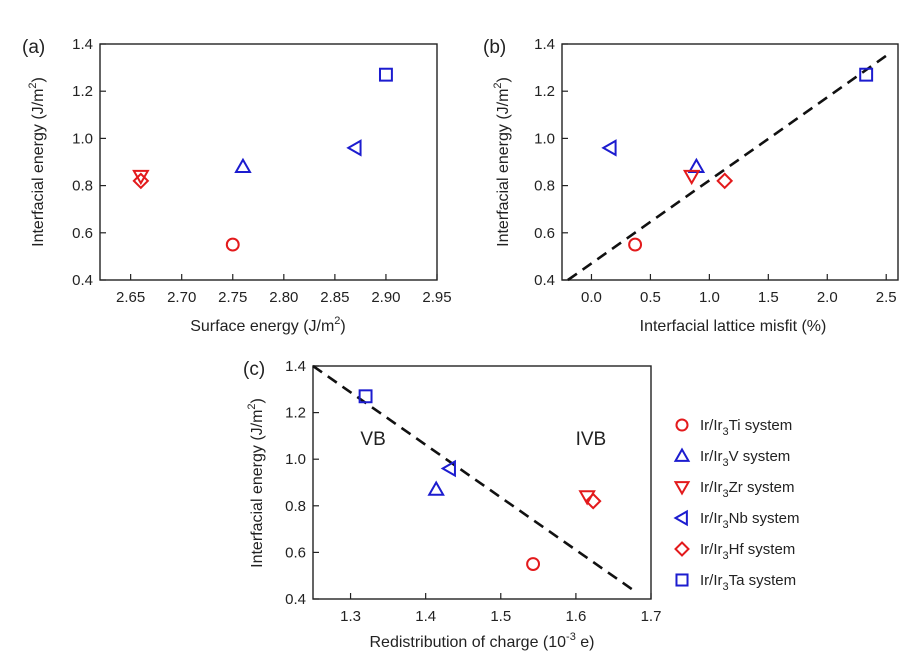  I want to click on plot-frame-b, so click(730, 162).